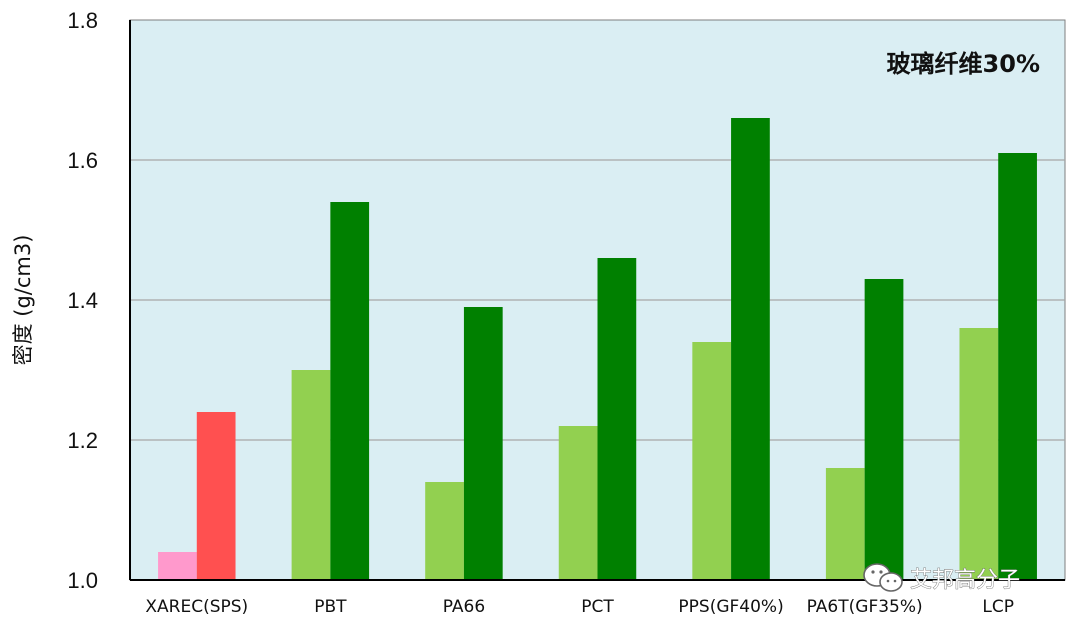 This screenshot has width=1080, height=627. What do you see at coordinates (82, 440) in the screenshot?
I see `y-tick-label: 1.2` at bounding box center [82, 440].